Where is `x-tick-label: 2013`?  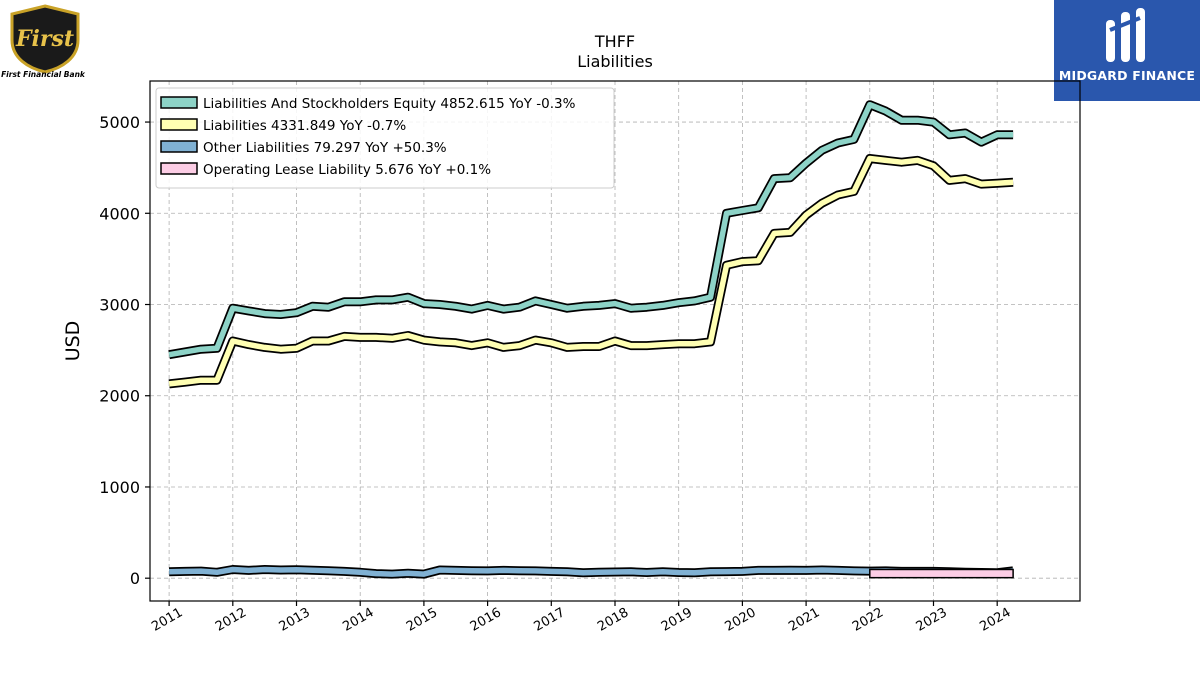 x-tick-label: 2013 is located at coordinates (295, 620).